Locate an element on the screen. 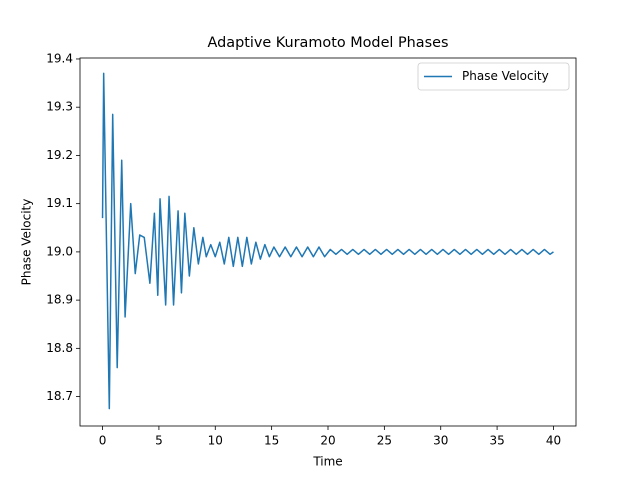  y-tick-label: 18.7 is located at coordinates (59, 396).